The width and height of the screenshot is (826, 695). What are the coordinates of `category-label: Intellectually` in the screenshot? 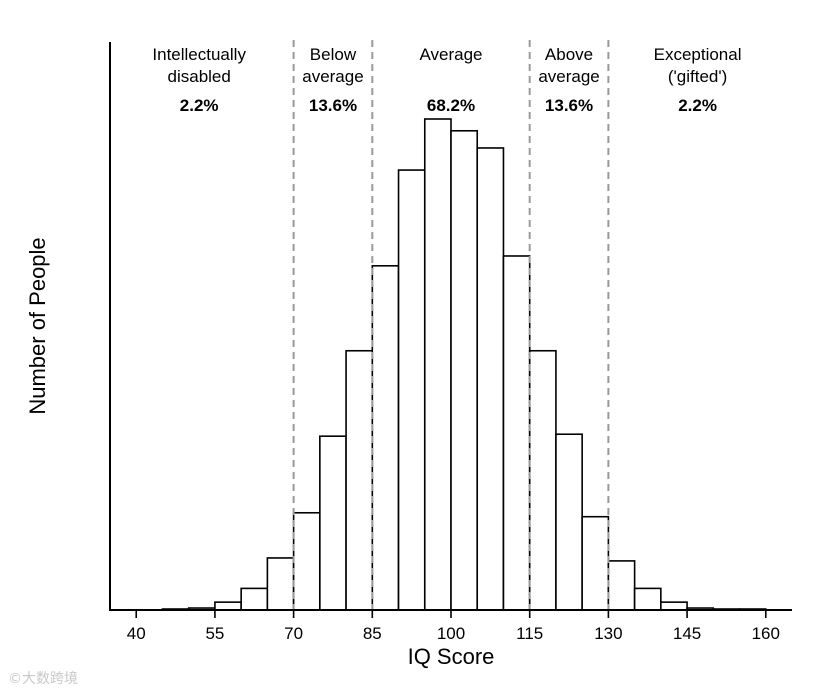 It's located at (199, 54).